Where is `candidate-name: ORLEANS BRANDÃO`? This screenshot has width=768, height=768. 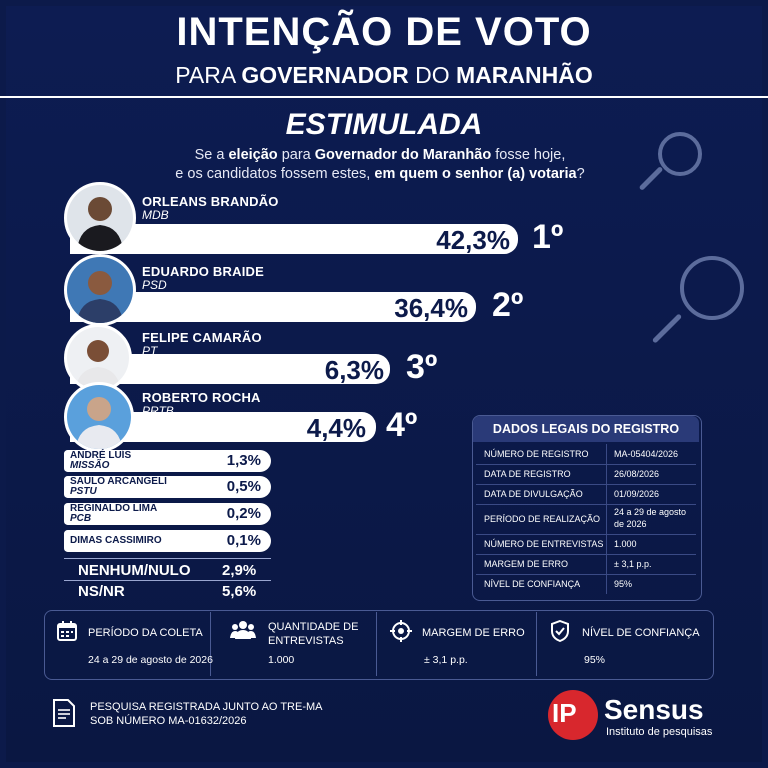 candidate-name: ORLEANS BRANDÃO is located at coordinates (210, 201).